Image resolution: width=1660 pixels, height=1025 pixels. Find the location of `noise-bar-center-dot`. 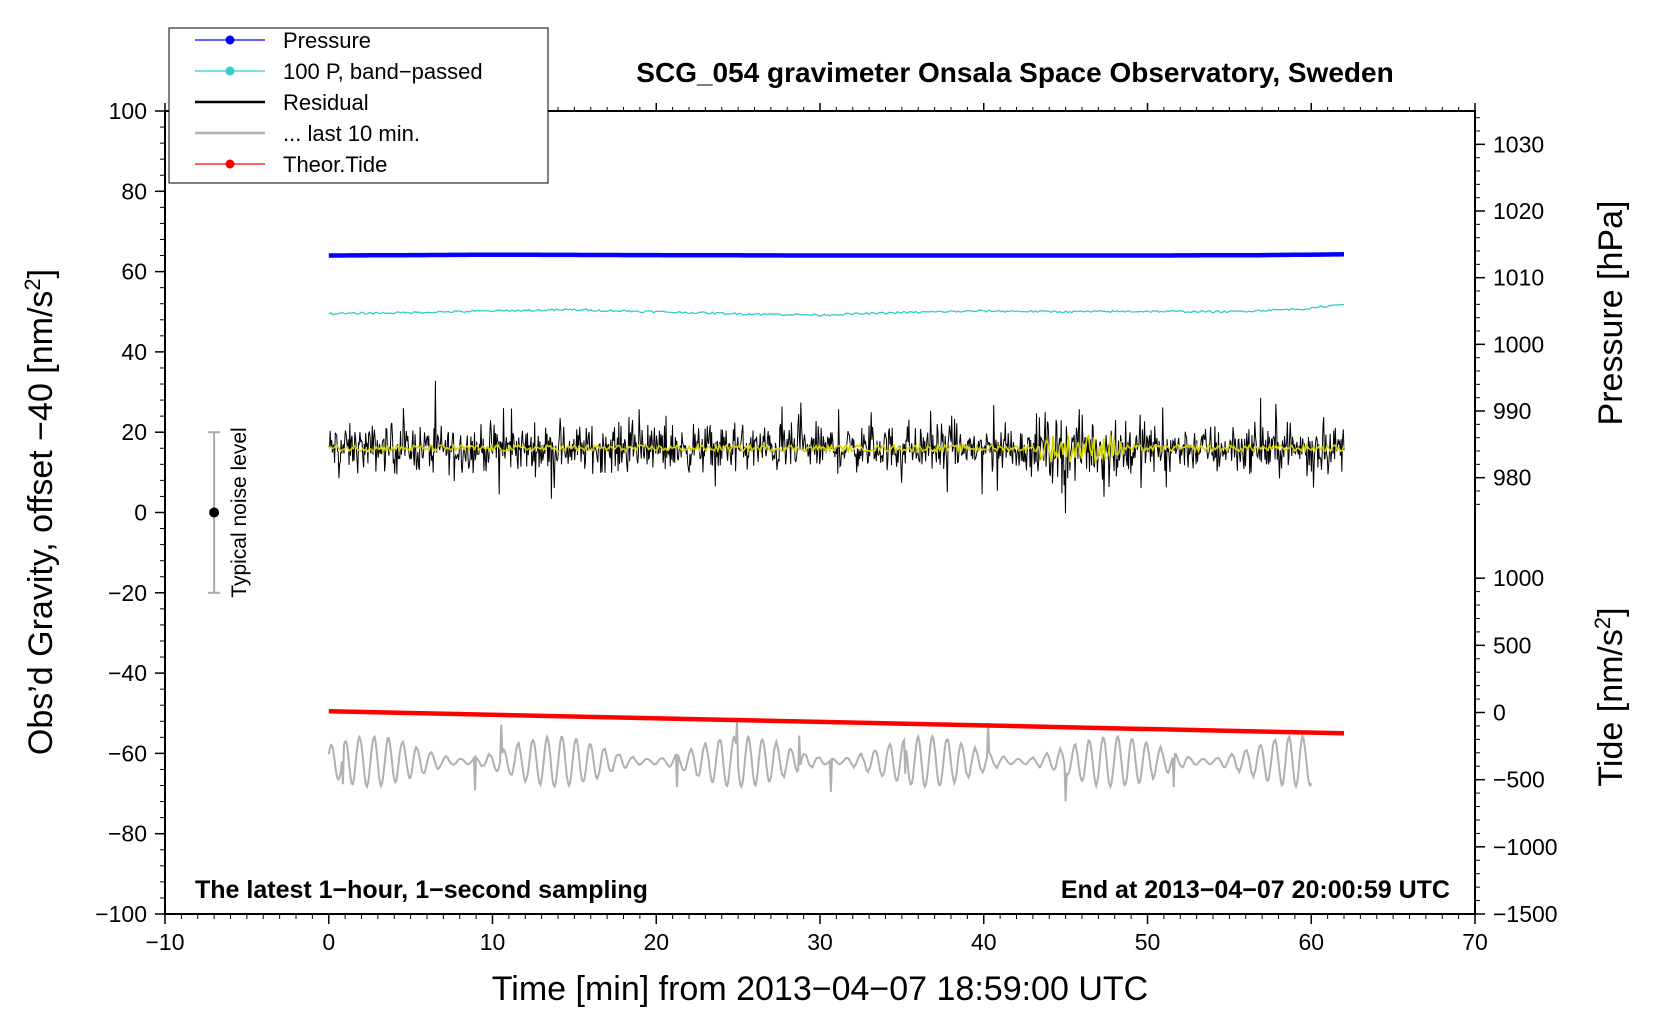

noise-bar-center-dot is located at coordinates (214, 512).